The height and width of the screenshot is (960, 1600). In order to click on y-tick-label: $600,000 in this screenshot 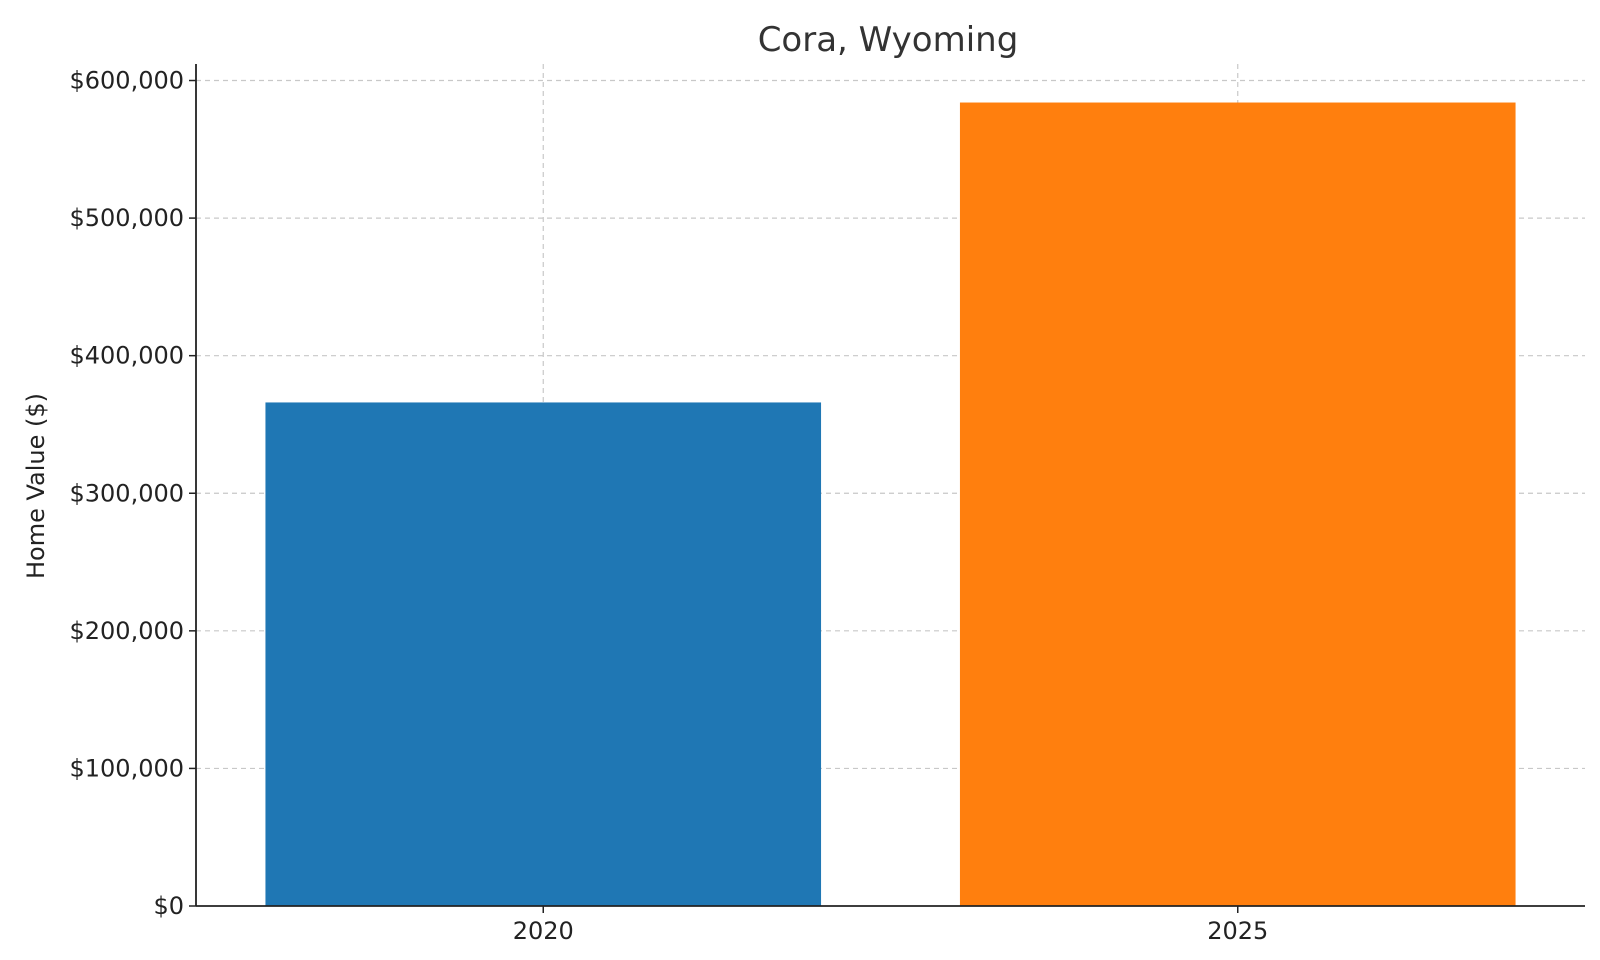, I will do `click(126, 81)`.